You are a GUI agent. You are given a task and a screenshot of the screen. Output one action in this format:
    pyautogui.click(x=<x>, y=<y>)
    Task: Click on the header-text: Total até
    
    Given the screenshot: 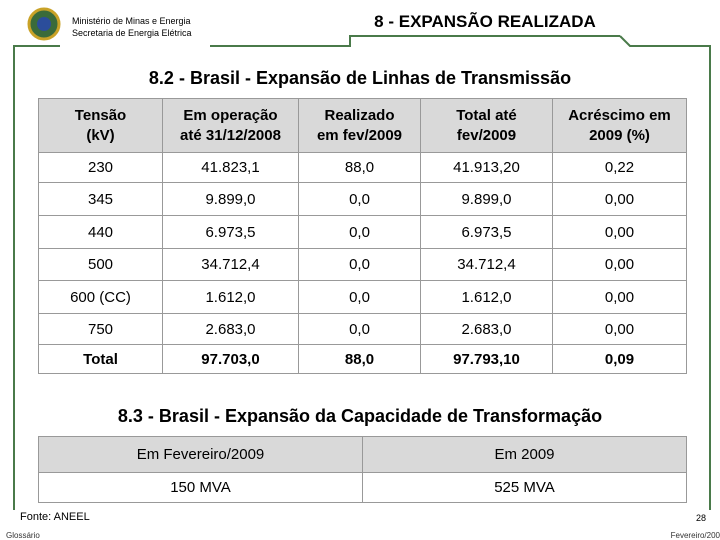 What is the action you would take?
    pyautogui.click(x=486, y=115)
    